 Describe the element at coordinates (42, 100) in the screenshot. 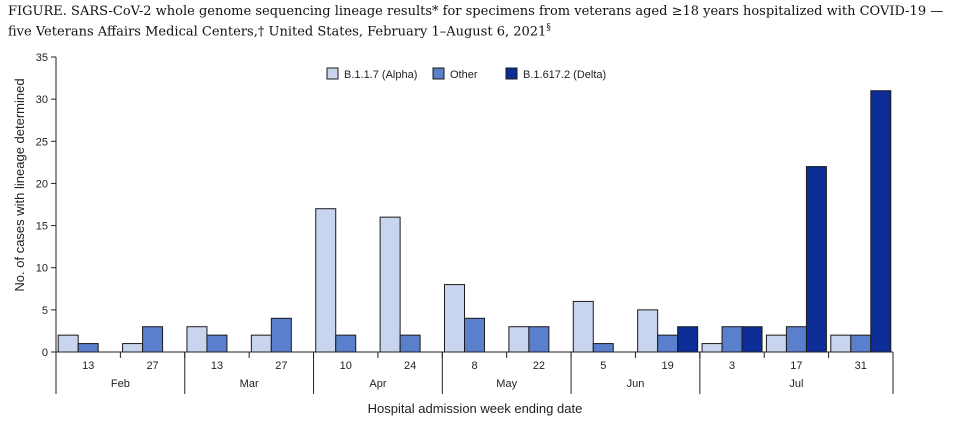

I see `y-tick-label: 30` at that location.